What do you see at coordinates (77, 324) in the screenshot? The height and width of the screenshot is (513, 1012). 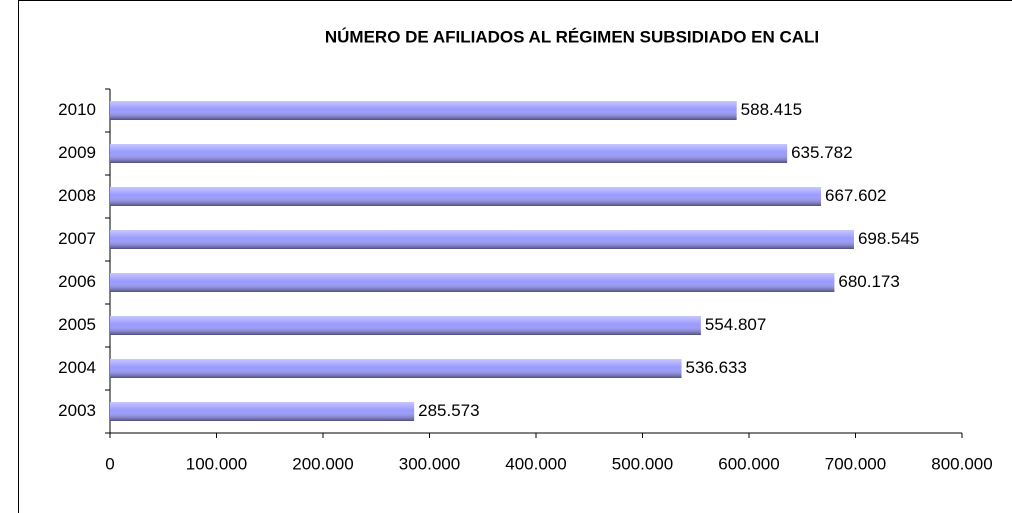 I see `y-tick-label: 2005` at bounding box center [77, 324].